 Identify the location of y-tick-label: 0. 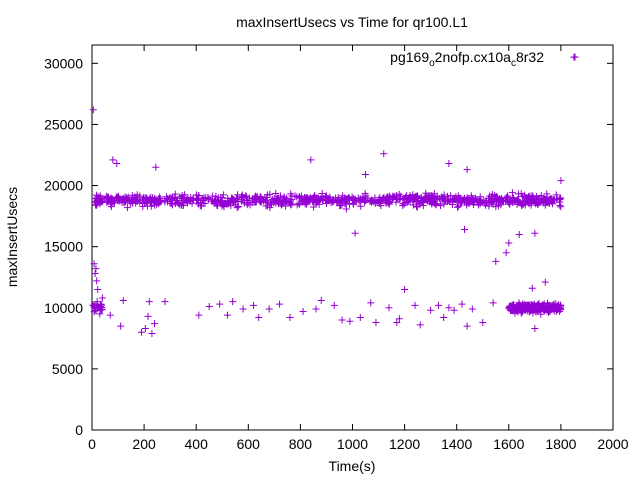
(79, 430).